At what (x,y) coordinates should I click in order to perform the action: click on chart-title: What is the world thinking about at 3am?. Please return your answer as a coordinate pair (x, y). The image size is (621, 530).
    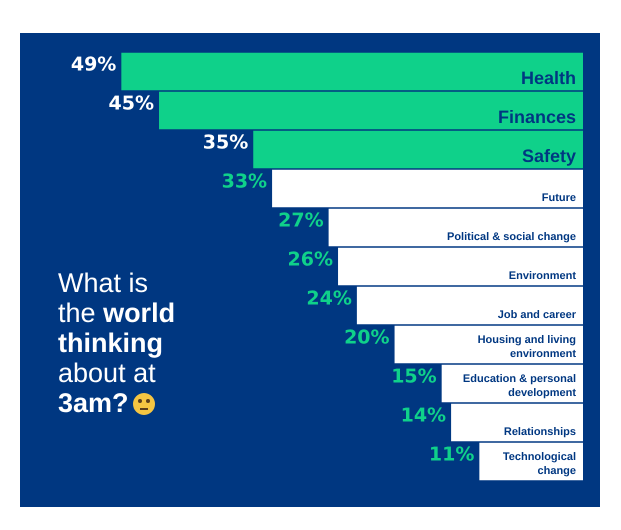
    Looking at the image, I should click on (117, 343).